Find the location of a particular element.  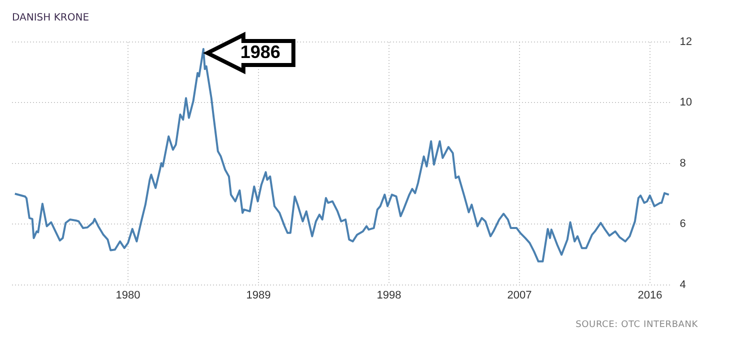

chart-title: DANISH KRONE is located at coordinates (51, 18).